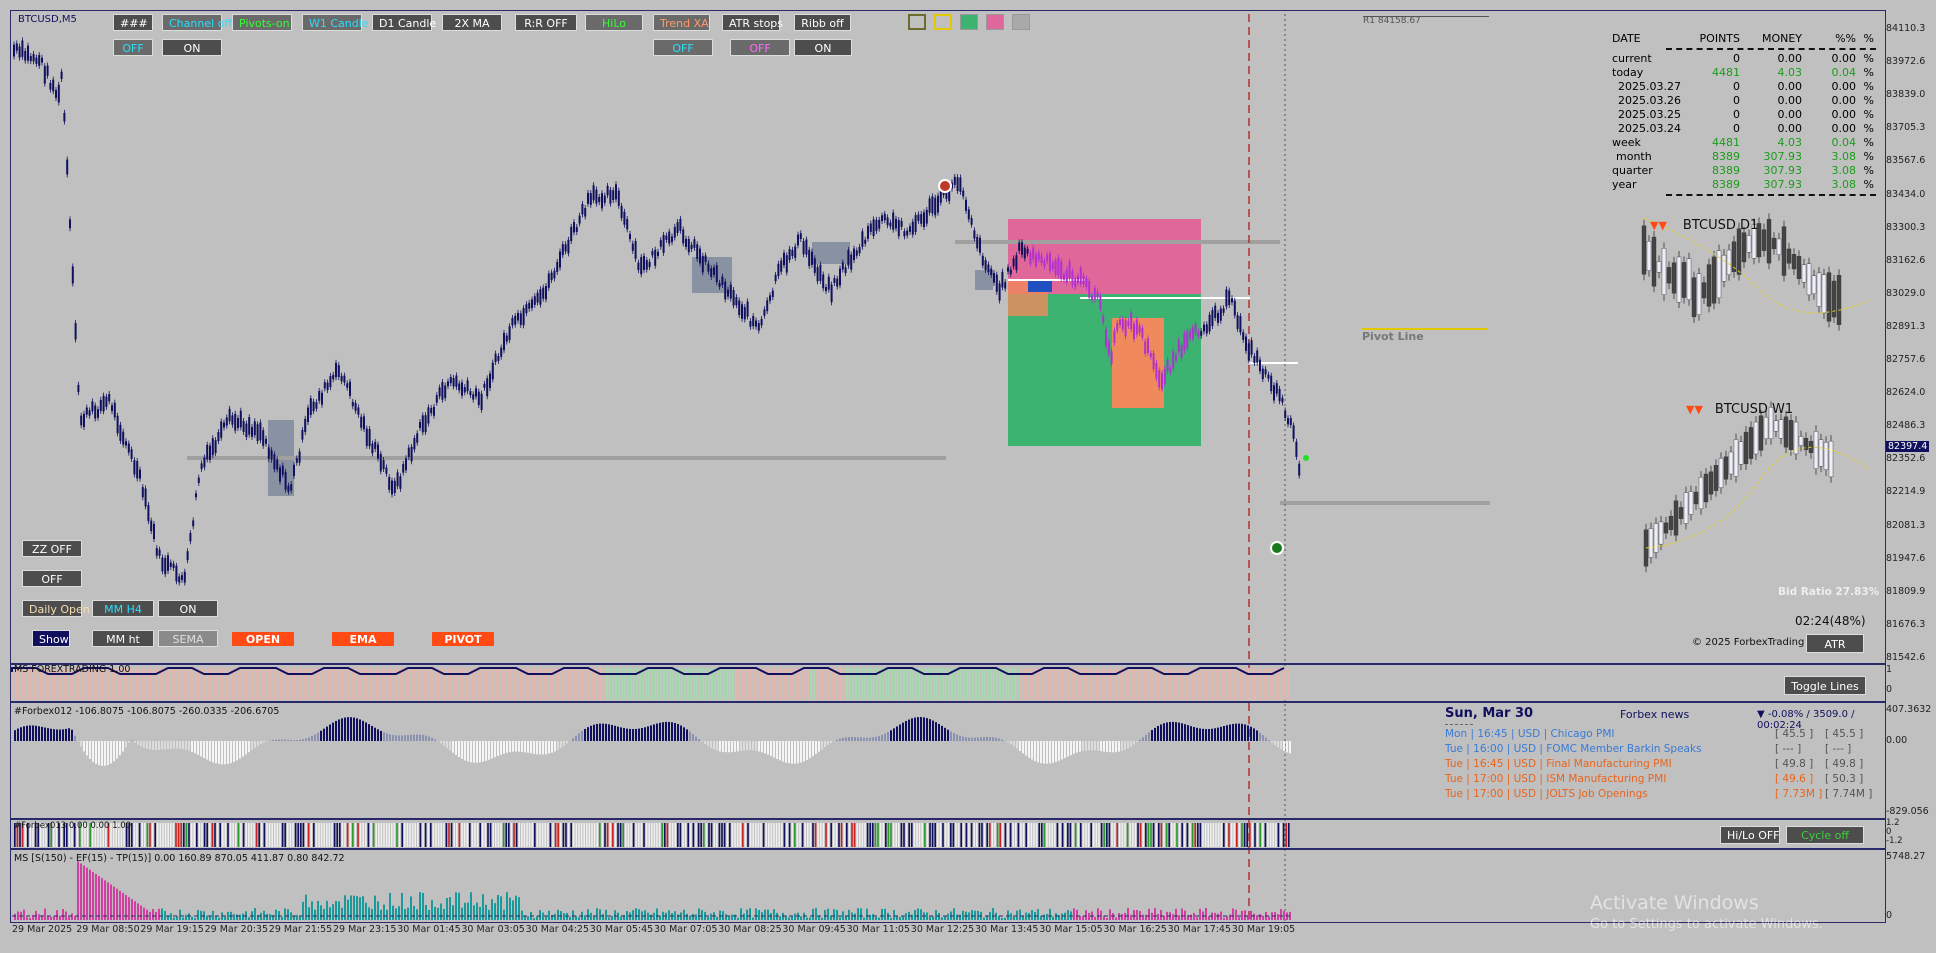  What do you see at coordinates (472, 22) in the screenshot?
I see `toolbar-ma2x-button: 2X MA` at bounding box center [472, 22].